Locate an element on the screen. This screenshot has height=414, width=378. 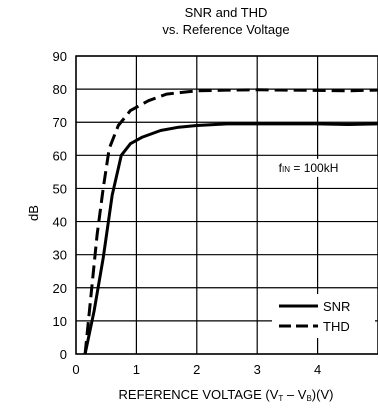
x-tick-label-2: 2 is located at coordinates (196, 369).